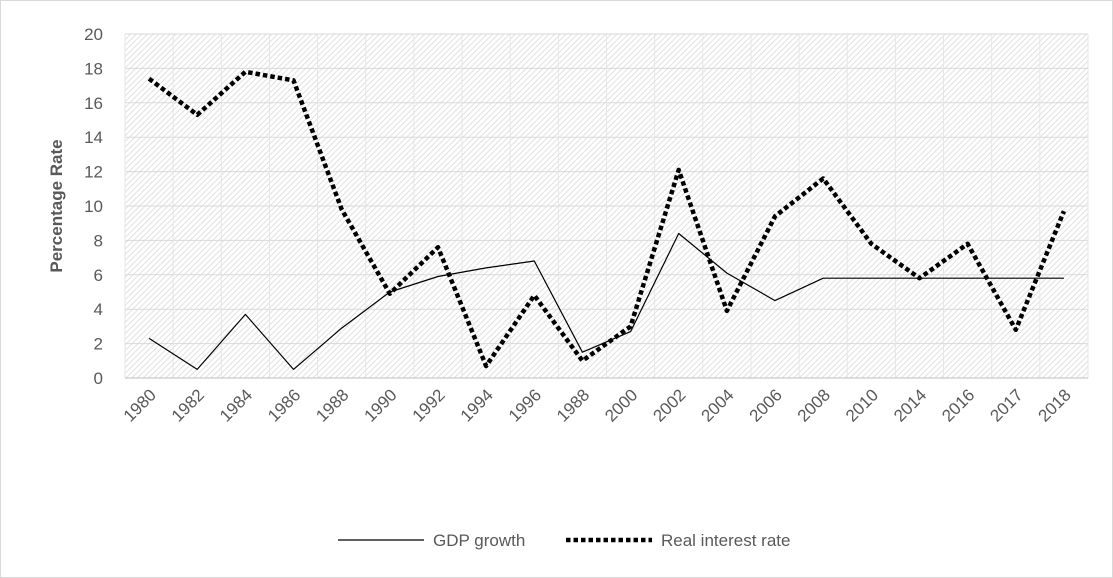 The image size is (1113, 578). I want to click on y-tick-label: 14, so click(93, 137).